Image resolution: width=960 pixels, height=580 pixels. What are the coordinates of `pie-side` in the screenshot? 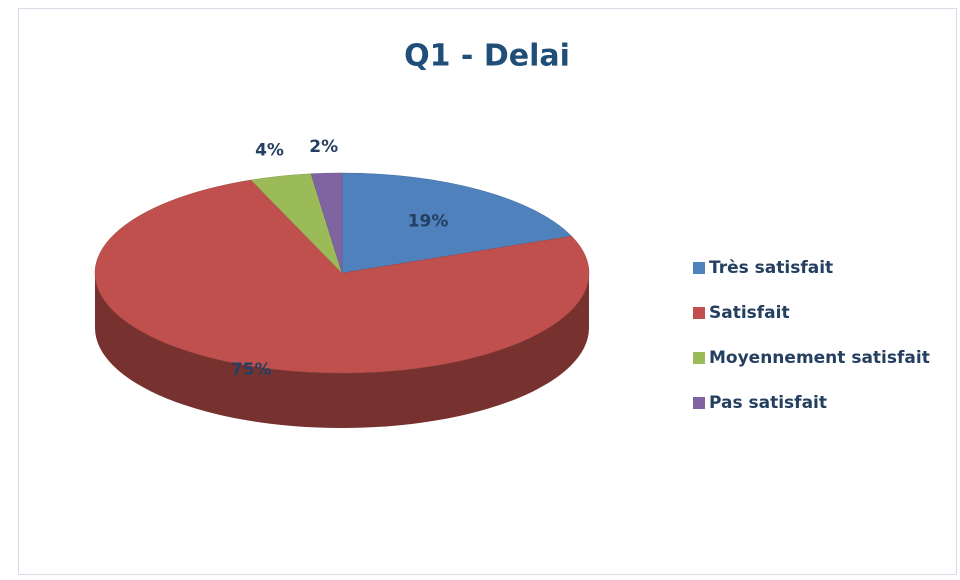 It's located at (342, 350).